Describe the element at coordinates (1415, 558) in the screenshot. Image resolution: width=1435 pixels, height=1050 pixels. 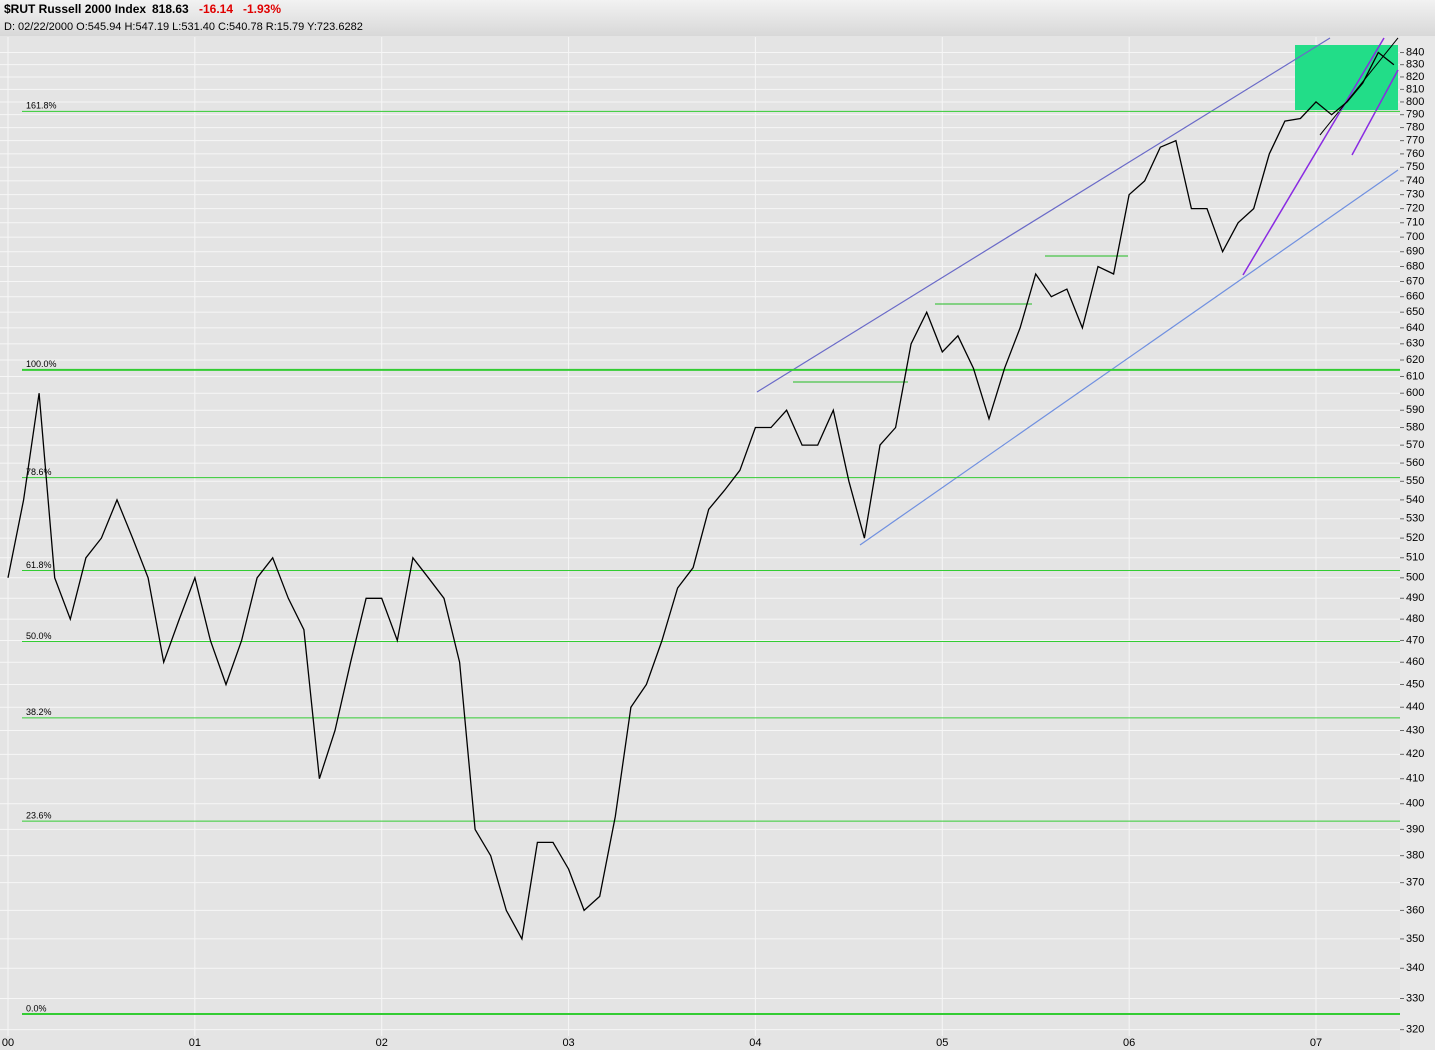
I see `y-tick-label: 510` at that location.